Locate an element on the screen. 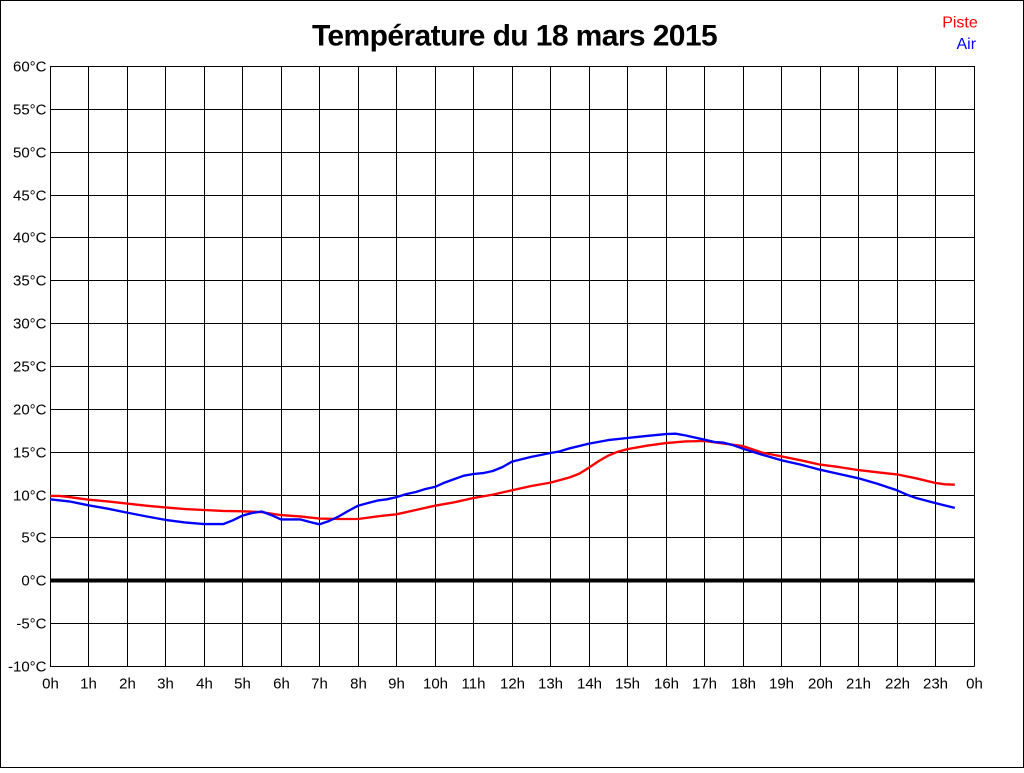 The image size is (1024, 773). svg-text: 14h is located at coordinates (589, 684).